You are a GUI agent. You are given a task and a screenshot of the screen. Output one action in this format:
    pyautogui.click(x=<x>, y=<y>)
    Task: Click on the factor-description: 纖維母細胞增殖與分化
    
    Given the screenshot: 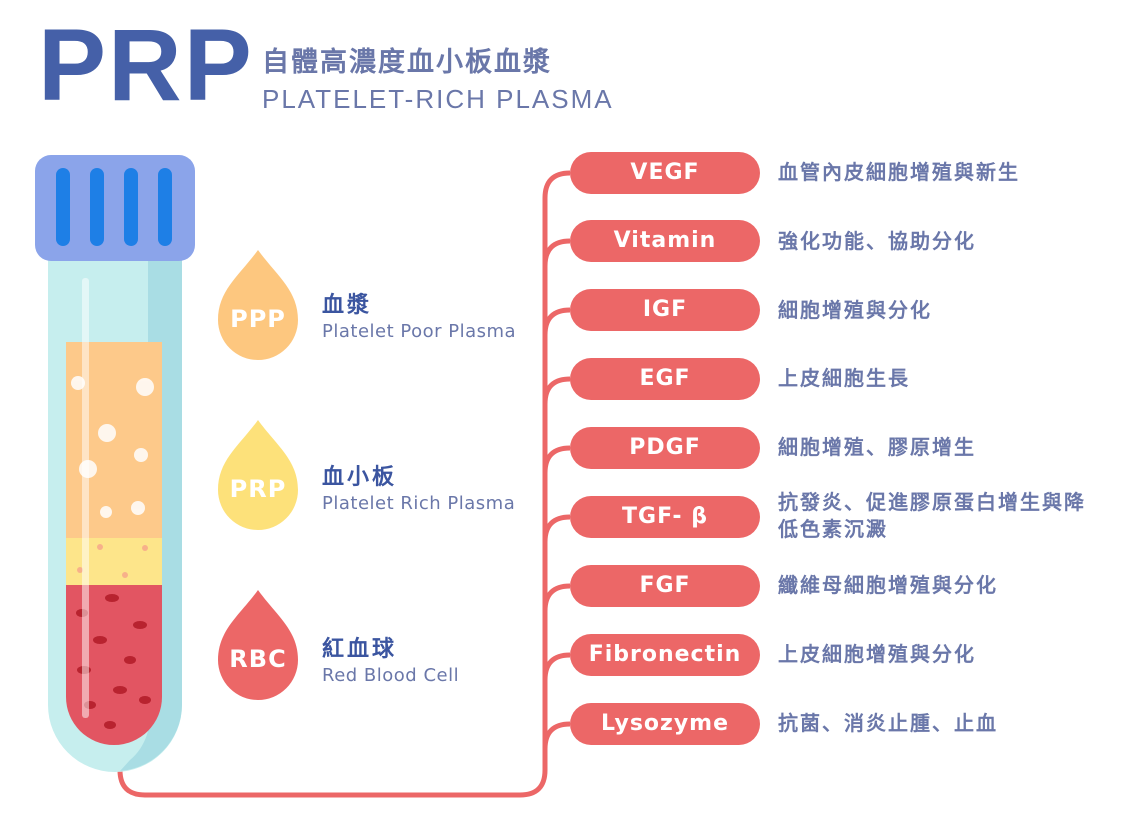 What is the action you would take?
    pyautogui.click(x=888, y=585)
    